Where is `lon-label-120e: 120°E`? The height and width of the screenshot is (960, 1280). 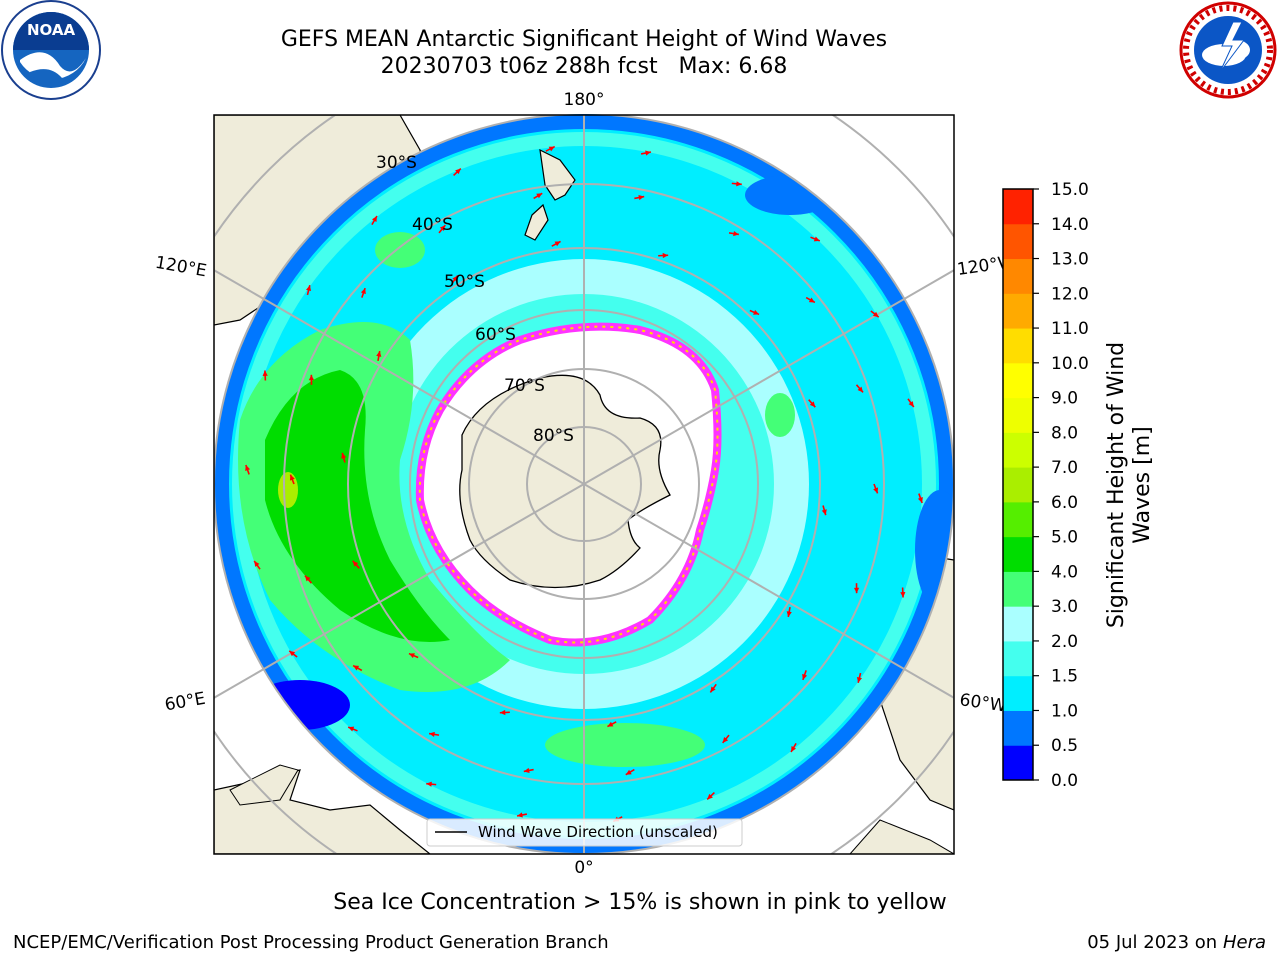 lon-label-120e: 120°E is located at coordinates (181, 267).